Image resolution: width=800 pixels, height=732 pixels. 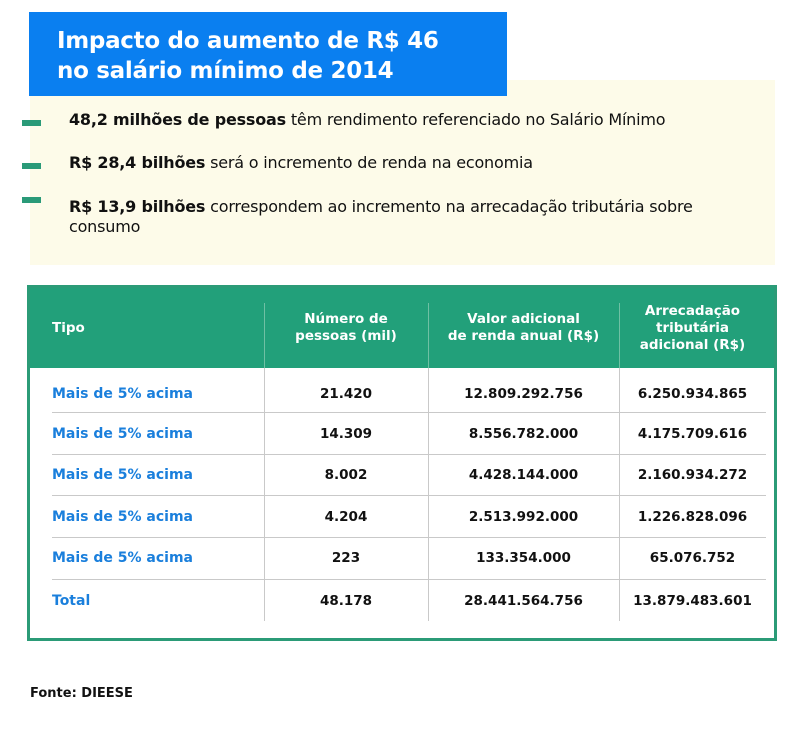 What do you see at coordinates (692, 474) in the screenshot?
I see `cell-arrecadacao: 2.160.934.272` at bounding box center [692, 474].